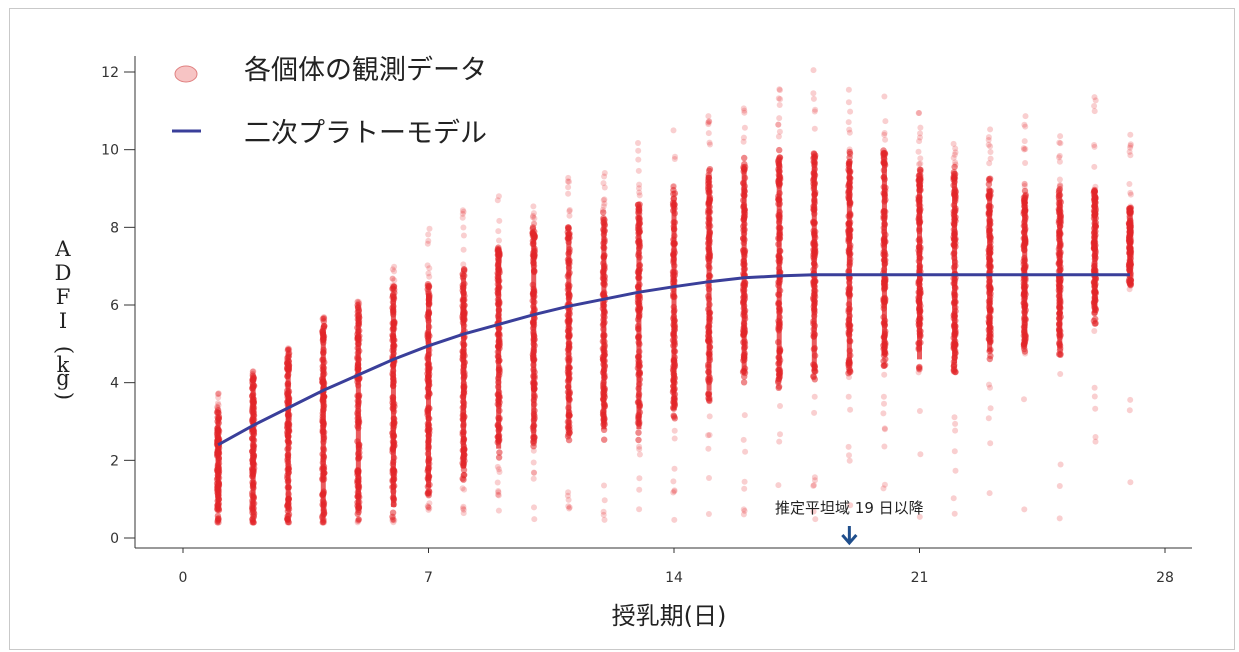  Describe the element at coordinates (920, 578) in the screenshot. I see `x-tick-label: 21` at that location.